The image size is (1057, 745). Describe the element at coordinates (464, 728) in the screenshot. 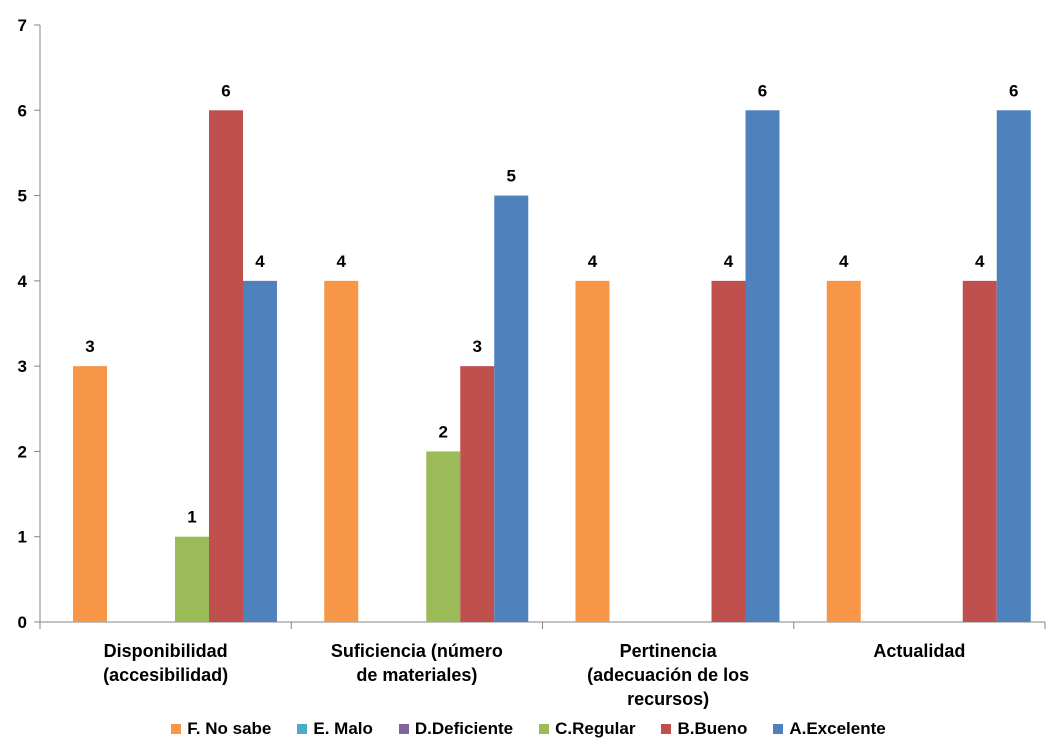

I see `legend-label: D.Deficiente` at that location.